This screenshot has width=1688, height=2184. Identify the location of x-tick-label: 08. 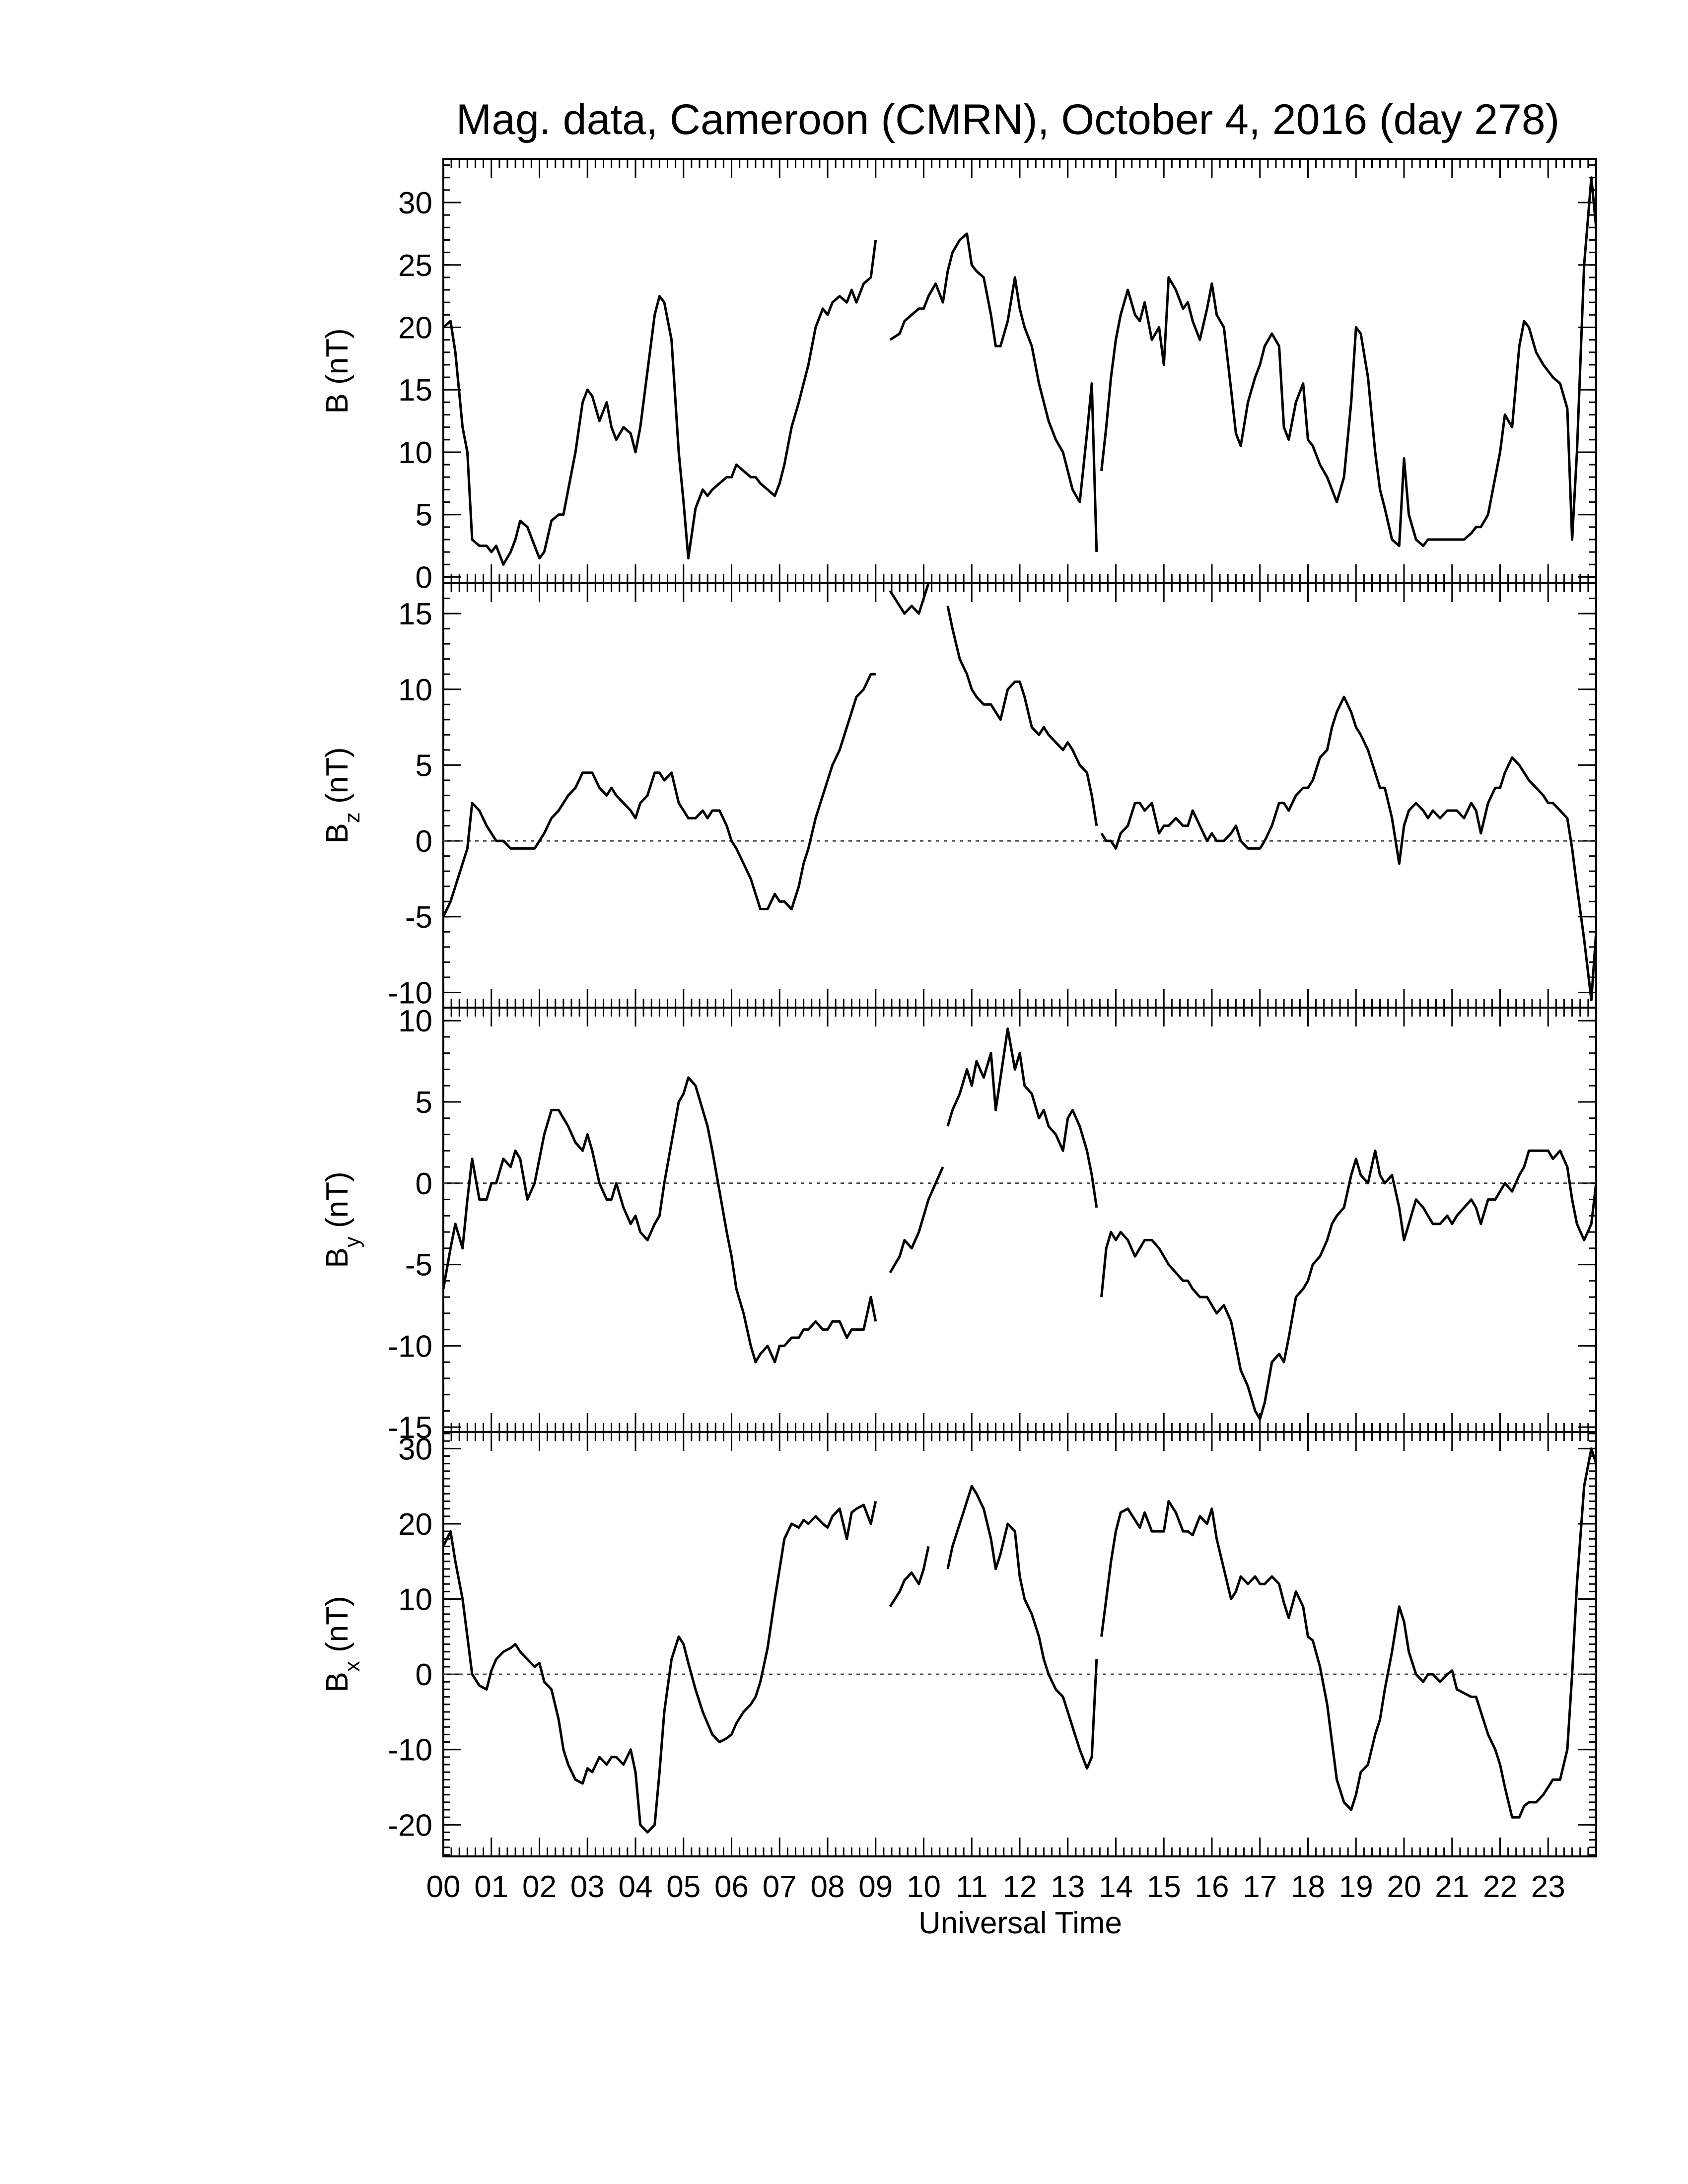
(828, 1887).